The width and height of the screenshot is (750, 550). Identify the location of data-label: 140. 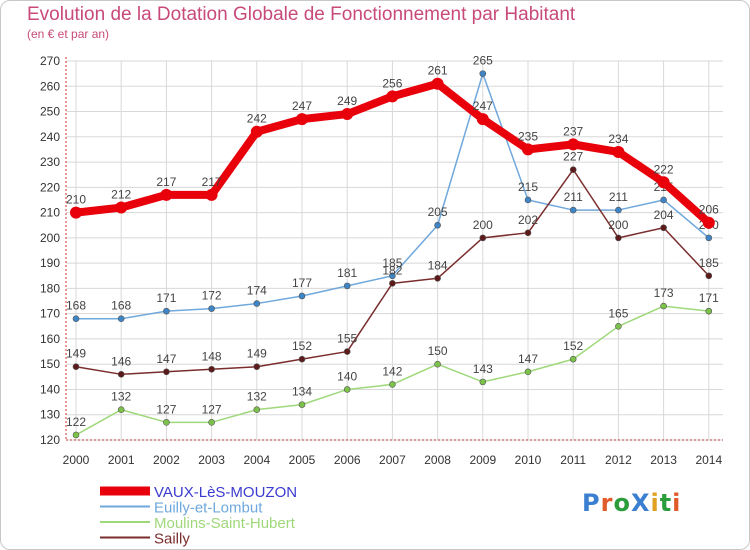
(347, 376).